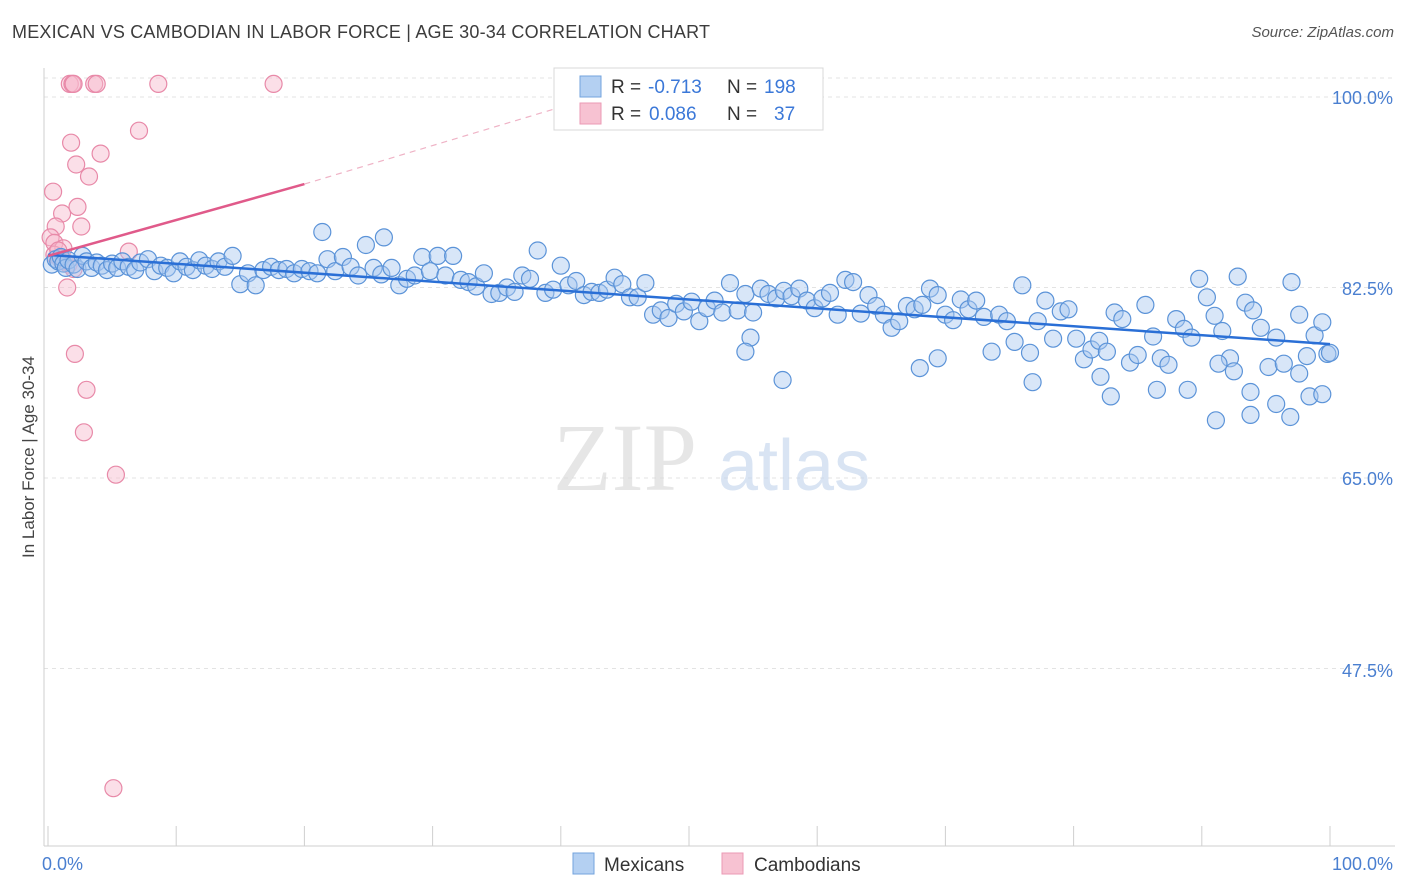  What do you see at coordinates (644, 865) in the screenshot?
I see `legend-bottom-label-mexicans: Mexicans` at bounding box center [644, 865].